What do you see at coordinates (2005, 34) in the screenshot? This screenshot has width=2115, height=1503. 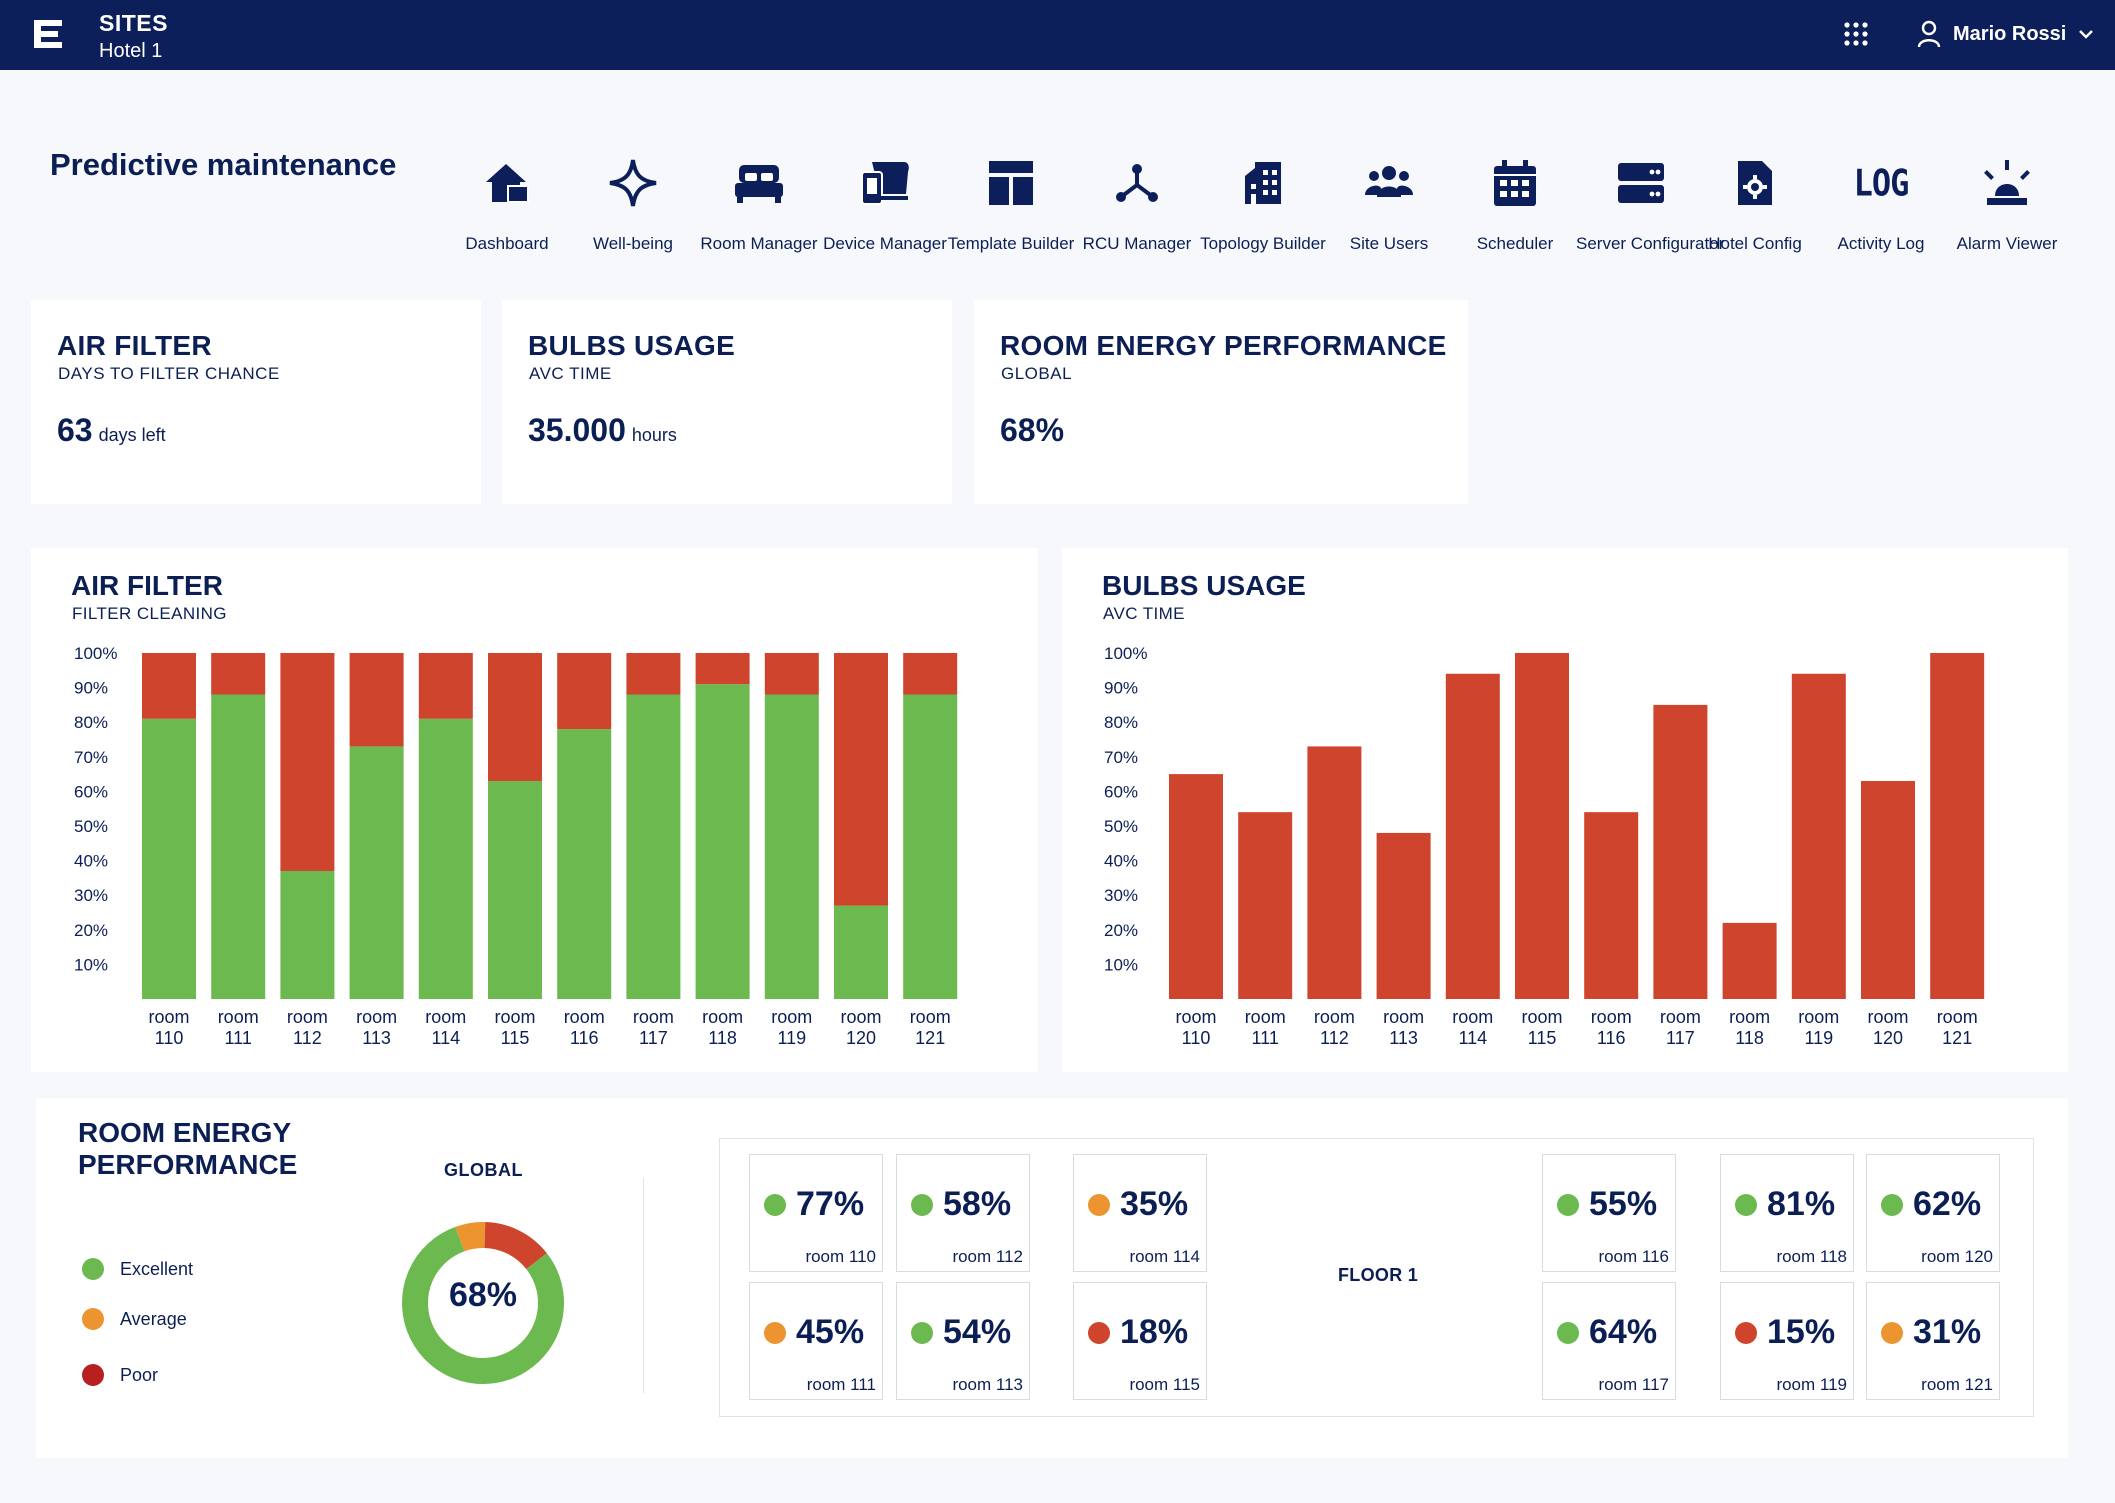 I see `user-menu: Mario Rossi` at bounding box center [2005, 34].